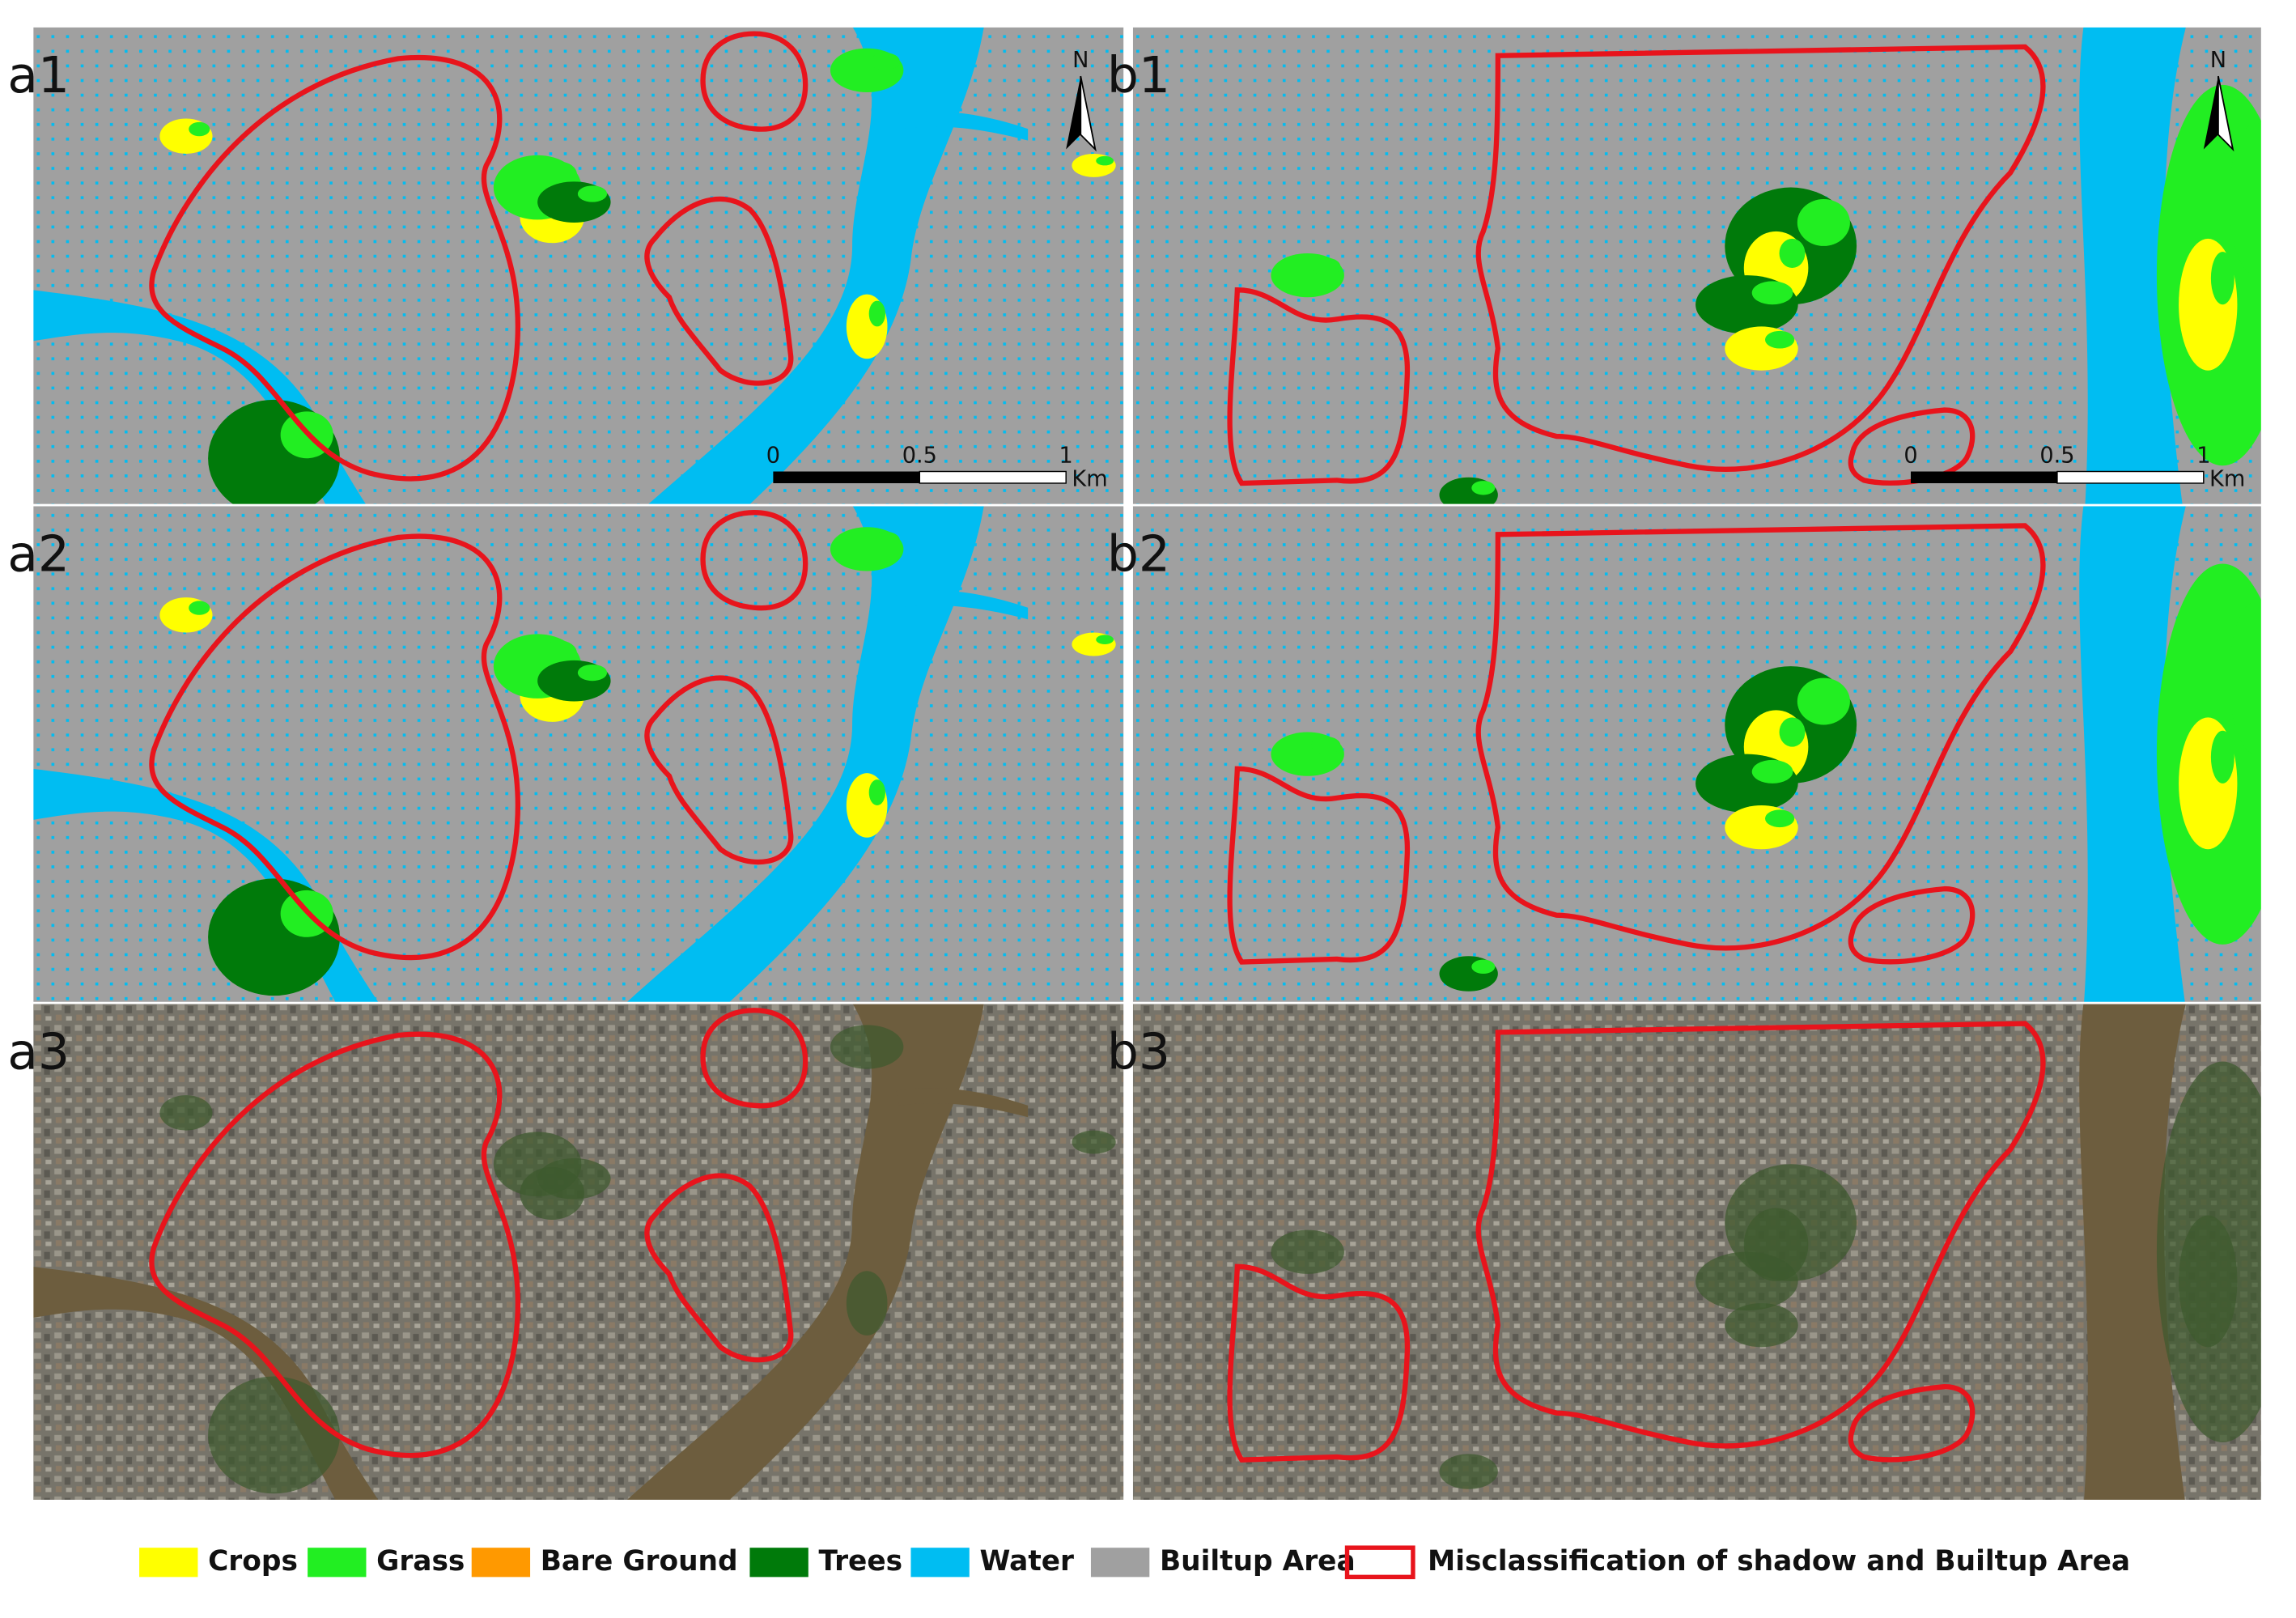 The image size is (2296, 1618). Describe the element at coordinates (860, 1561) in the screenshot. I see `legend-label: Trees` at that location.